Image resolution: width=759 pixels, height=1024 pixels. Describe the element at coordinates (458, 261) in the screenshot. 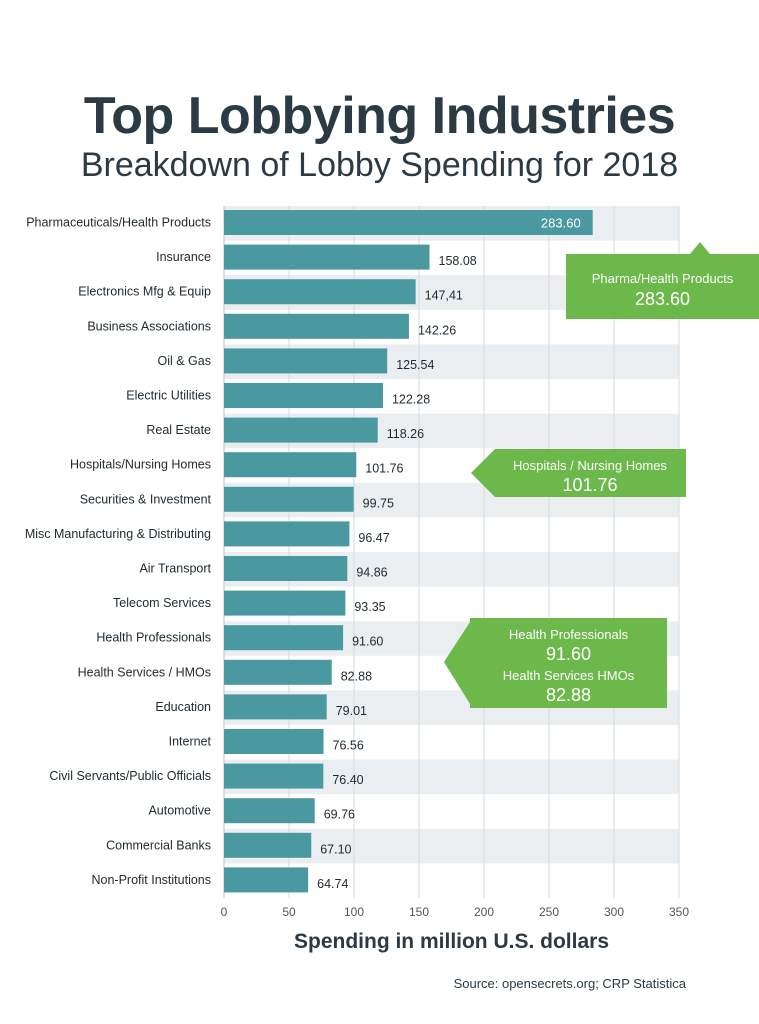

I see `data-label: 158.08` at that location.